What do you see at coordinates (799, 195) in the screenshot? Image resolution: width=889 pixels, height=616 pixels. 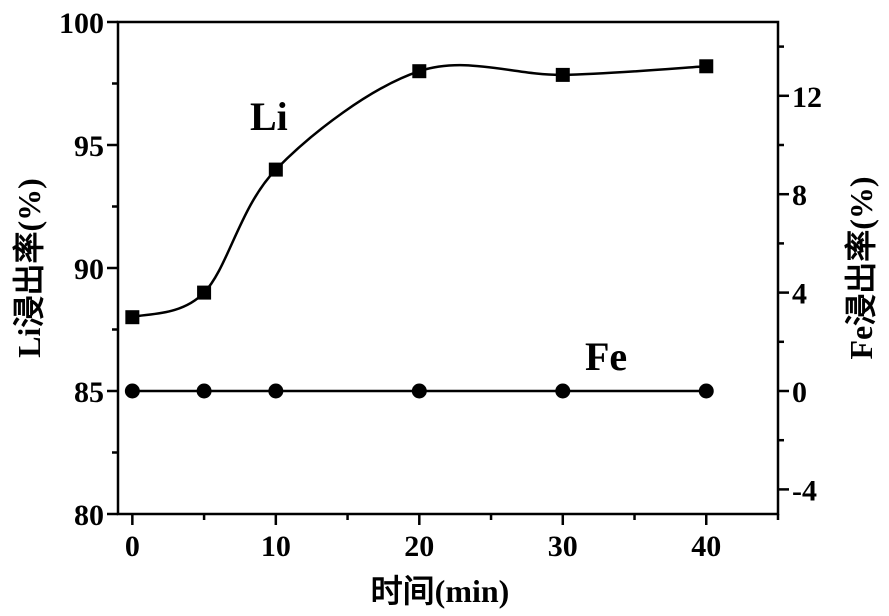 I see `y-right-tick-label: 8` at bounding box center [799, 195].